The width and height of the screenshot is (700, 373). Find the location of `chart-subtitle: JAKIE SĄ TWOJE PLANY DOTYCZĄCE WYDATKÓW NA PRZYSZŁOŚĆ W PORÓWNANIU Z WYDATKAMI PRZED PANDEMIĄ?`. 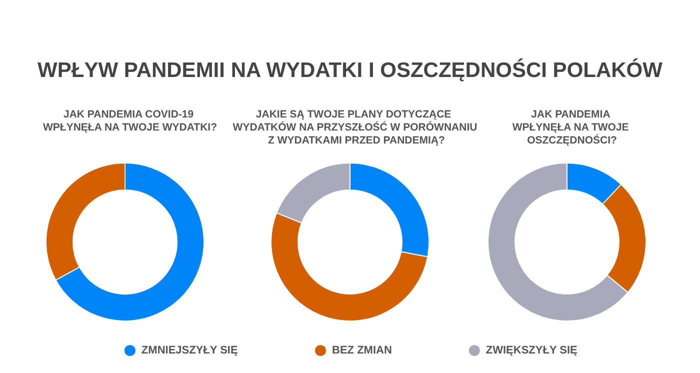

chart-subtitle: JAKIE SĄ TWOJE PLANY DOTYCZĄCE WYDATKÓW NA PRZYSZŁOŚĆ W PORÓWNANIU Z WYDATKAMI PRZED PANDEMIĄ? is located at coordinates (355, 127).